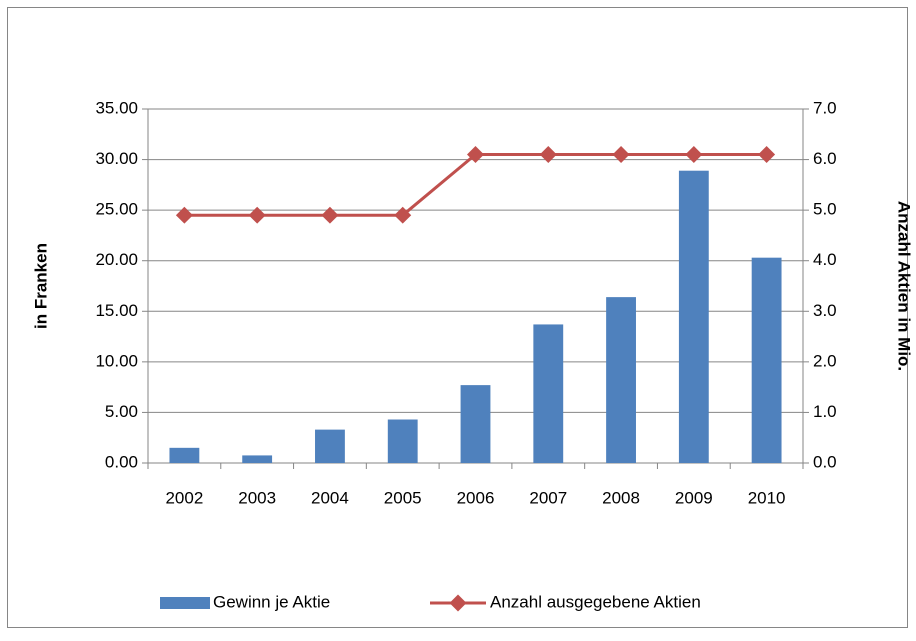 The image size is (916, 641). What do you see at coordinates (121, 411) in the screenshot?
I see `y-tick-label: 5.00` at bounding box center [121, 411].